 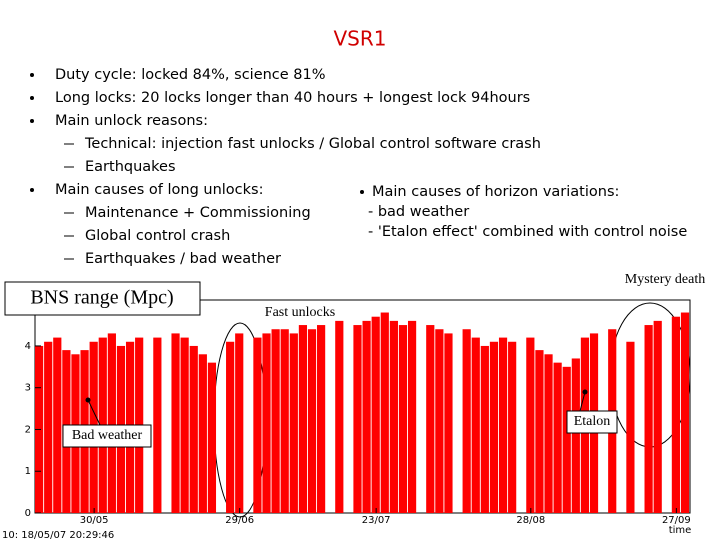 I want to click on sub-bullet-text: Global control crash, so click(x=157, y=236).